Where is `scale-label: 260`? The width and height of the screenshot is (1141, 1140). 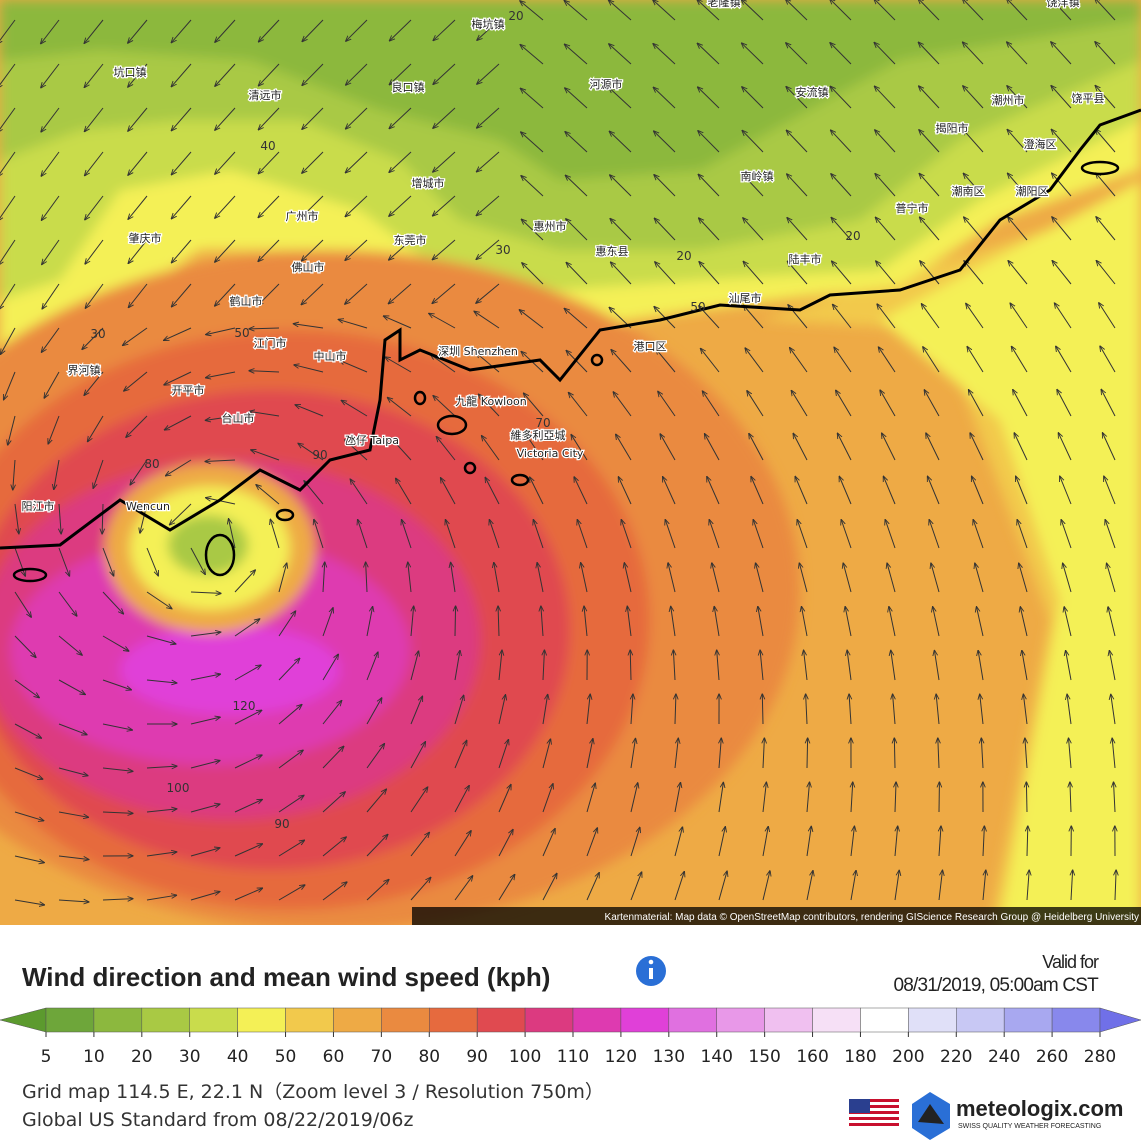 scale-label: 260 is located at coordinates (1052, 1057).